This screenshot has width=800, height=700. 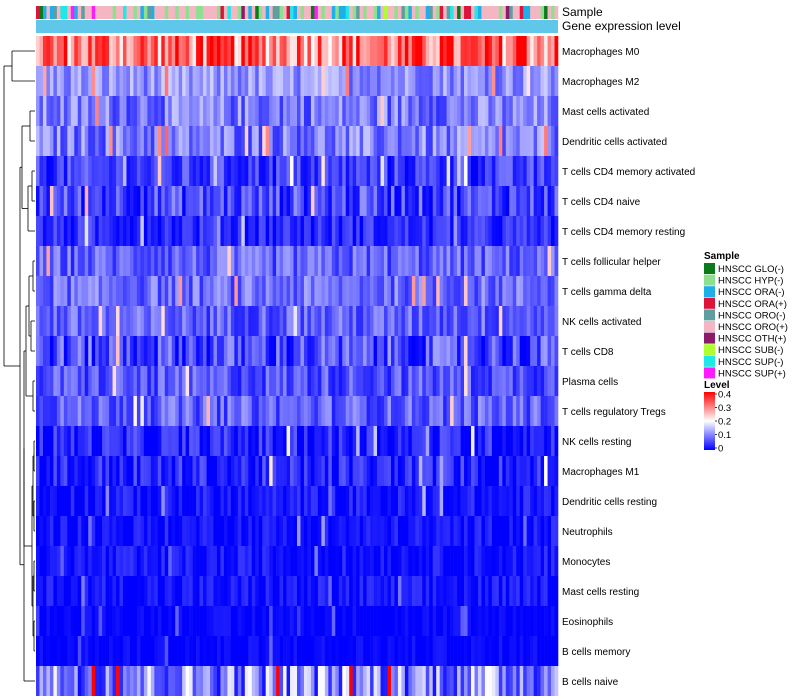 I want to click on level-legend-title: Level, so click(x=717, y=385).